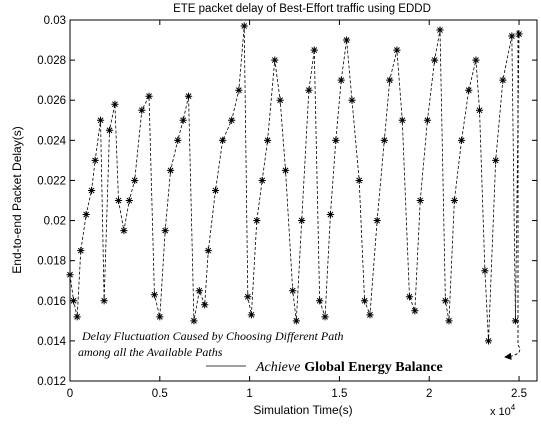  Describe the element at coordinates (70, 394) in the screenshot. I see `x-tick-label: 0` at that location.